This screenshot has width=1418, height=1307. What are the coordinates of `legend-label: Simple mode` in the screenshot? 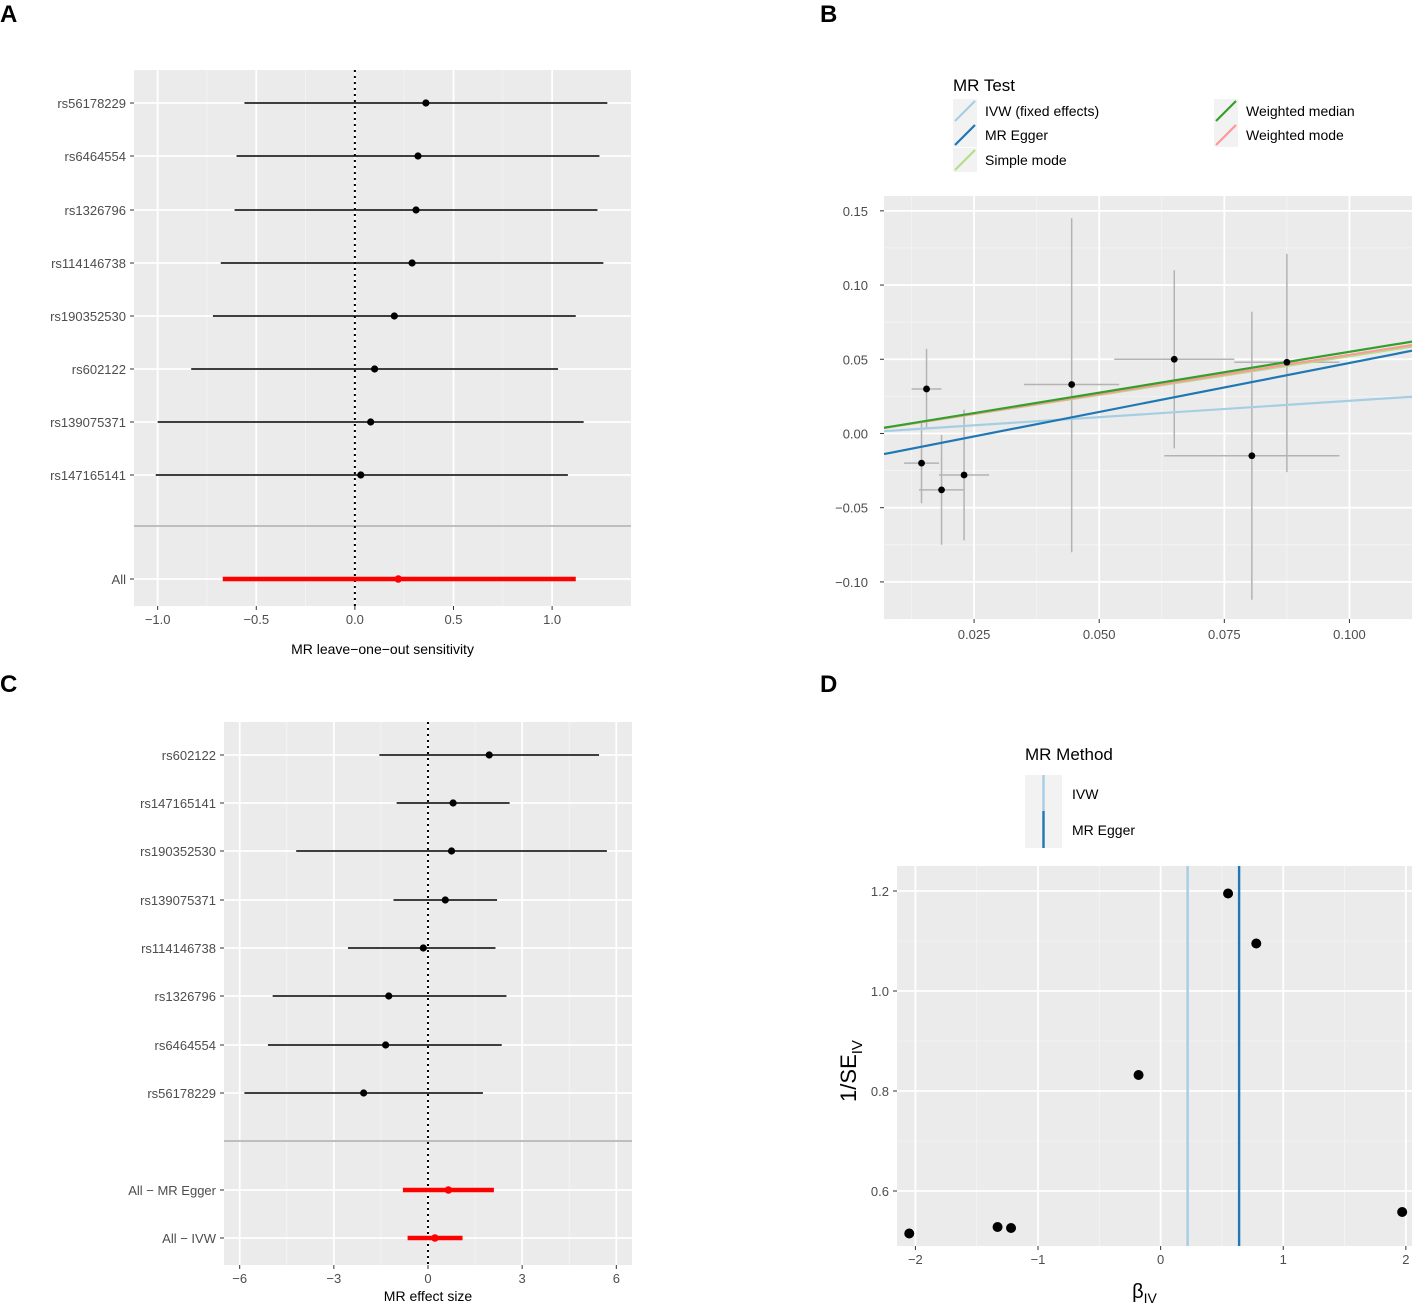 It's located at (1026, 160).